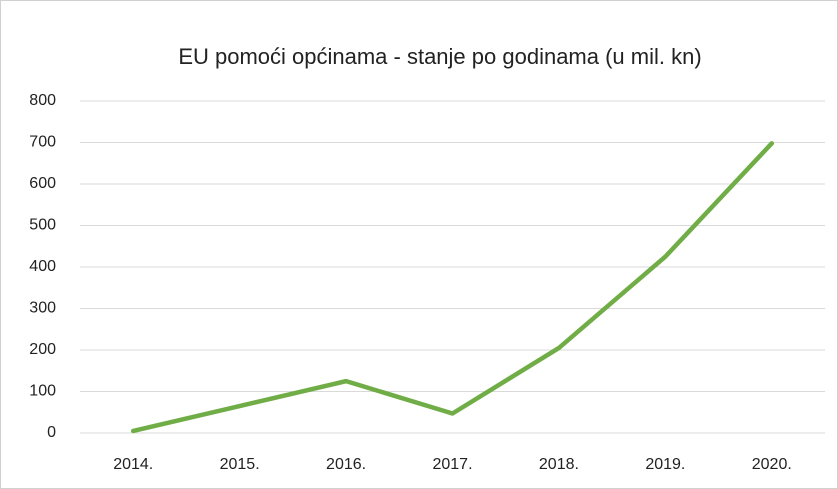 This screenshot has width=838, height=489. What do you see at coordinates (42, 100) in the screenshot?
I see `y-tick-label: 800` at bounding box center [42, 100].